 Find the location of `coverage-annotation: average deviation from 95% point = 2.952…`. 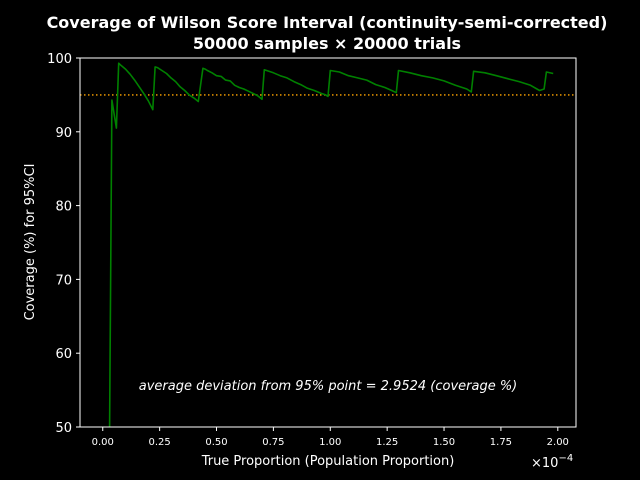

coverage-annotation: average deviation from 95% point = 2.952… is located at coordinates (328, 386).